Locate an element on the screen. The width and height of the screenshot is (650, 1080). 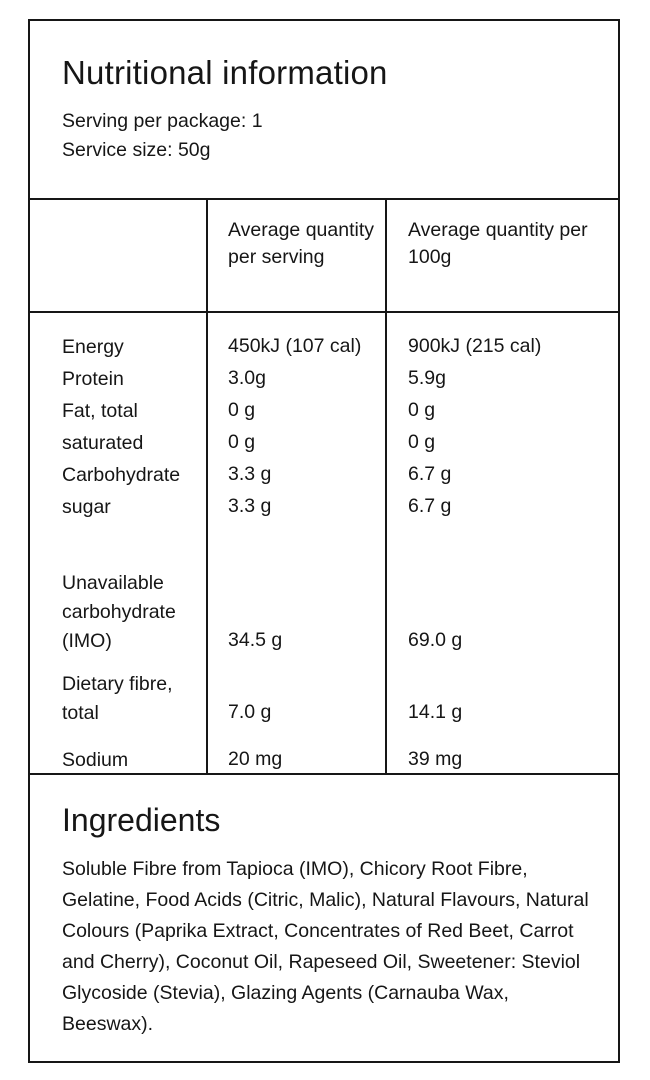
column-header-per-100g: Average quantity per 100g is located at coordinates (498, 243).